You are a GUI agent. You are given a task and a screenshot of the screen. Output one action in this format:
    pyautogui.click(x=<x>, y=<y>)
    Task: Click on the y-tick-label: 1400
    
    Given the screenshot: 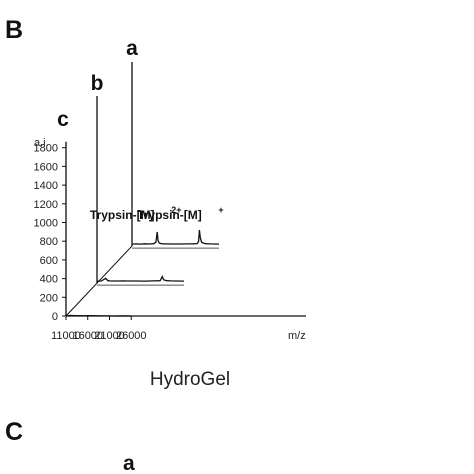 What is the action you would take?
    pyautogui.click(x=46, y=186)
    